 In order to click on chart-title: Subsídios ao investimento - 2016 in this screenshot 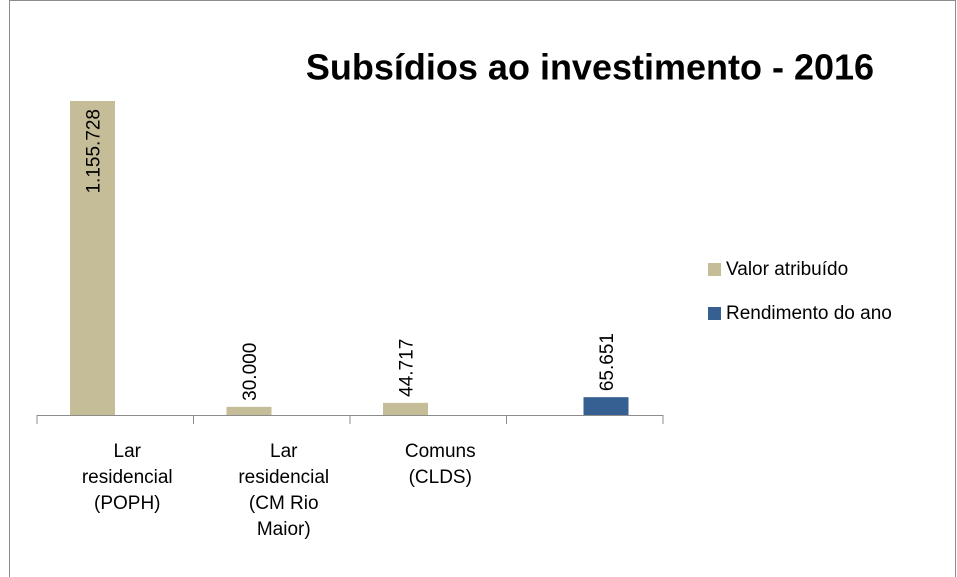, I will do `click(590, 67)`.